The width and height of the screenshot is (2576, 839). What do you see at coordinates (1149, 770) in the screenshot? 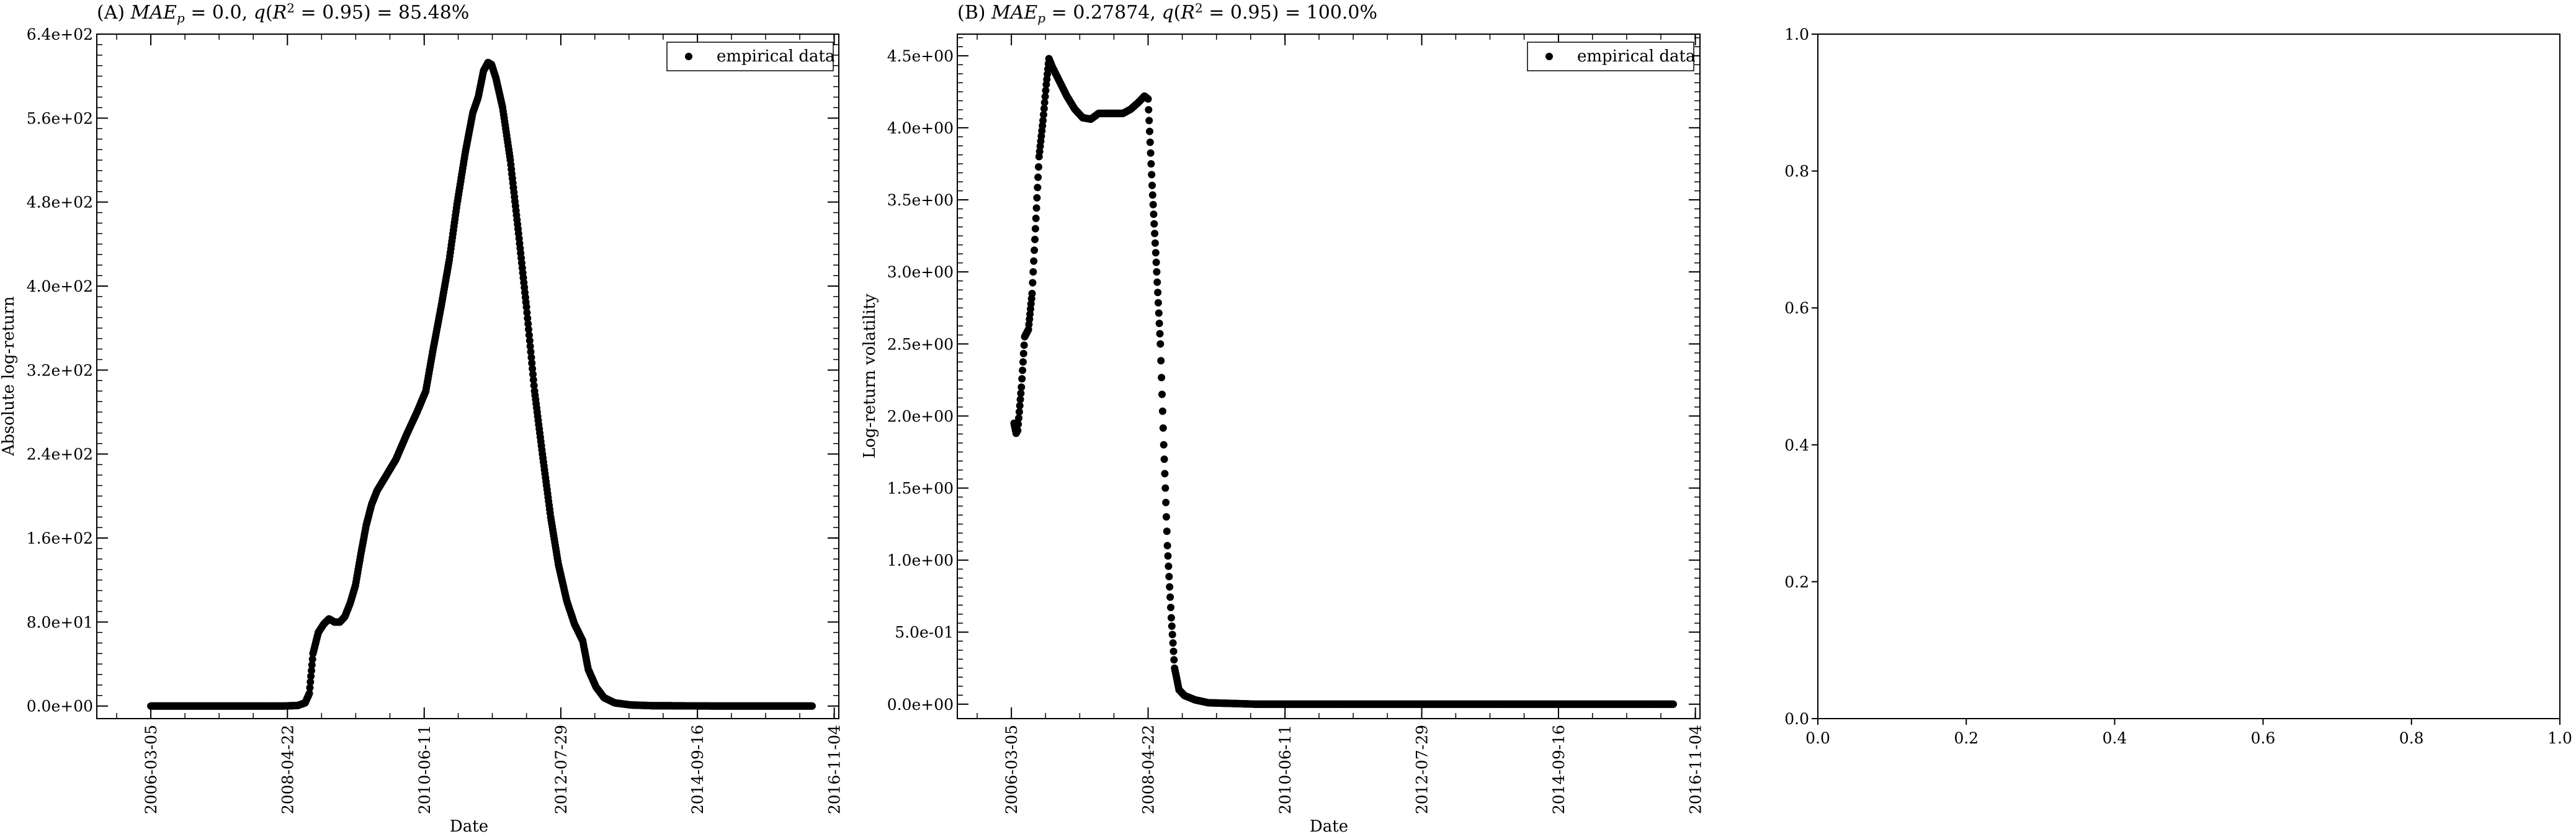
I see `b-x-tick-label: 2008-04-22` at bounding box center [1149, 770].